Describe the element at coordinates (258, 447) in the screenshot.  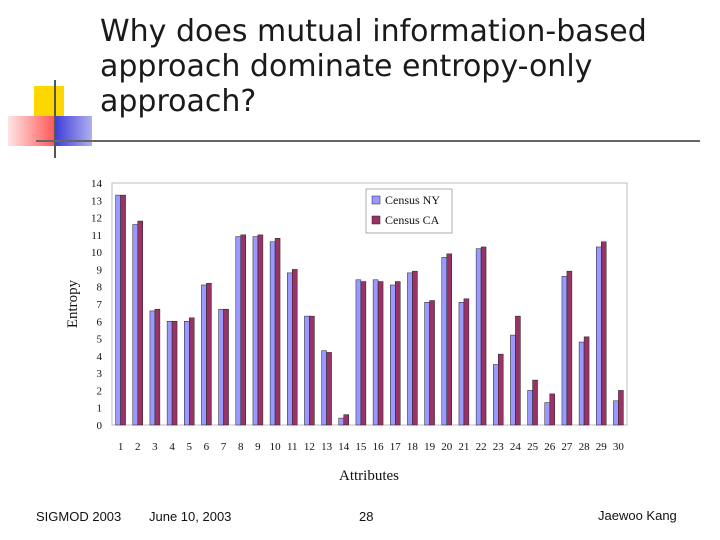
I see `x-tick-label: 9` at that location.